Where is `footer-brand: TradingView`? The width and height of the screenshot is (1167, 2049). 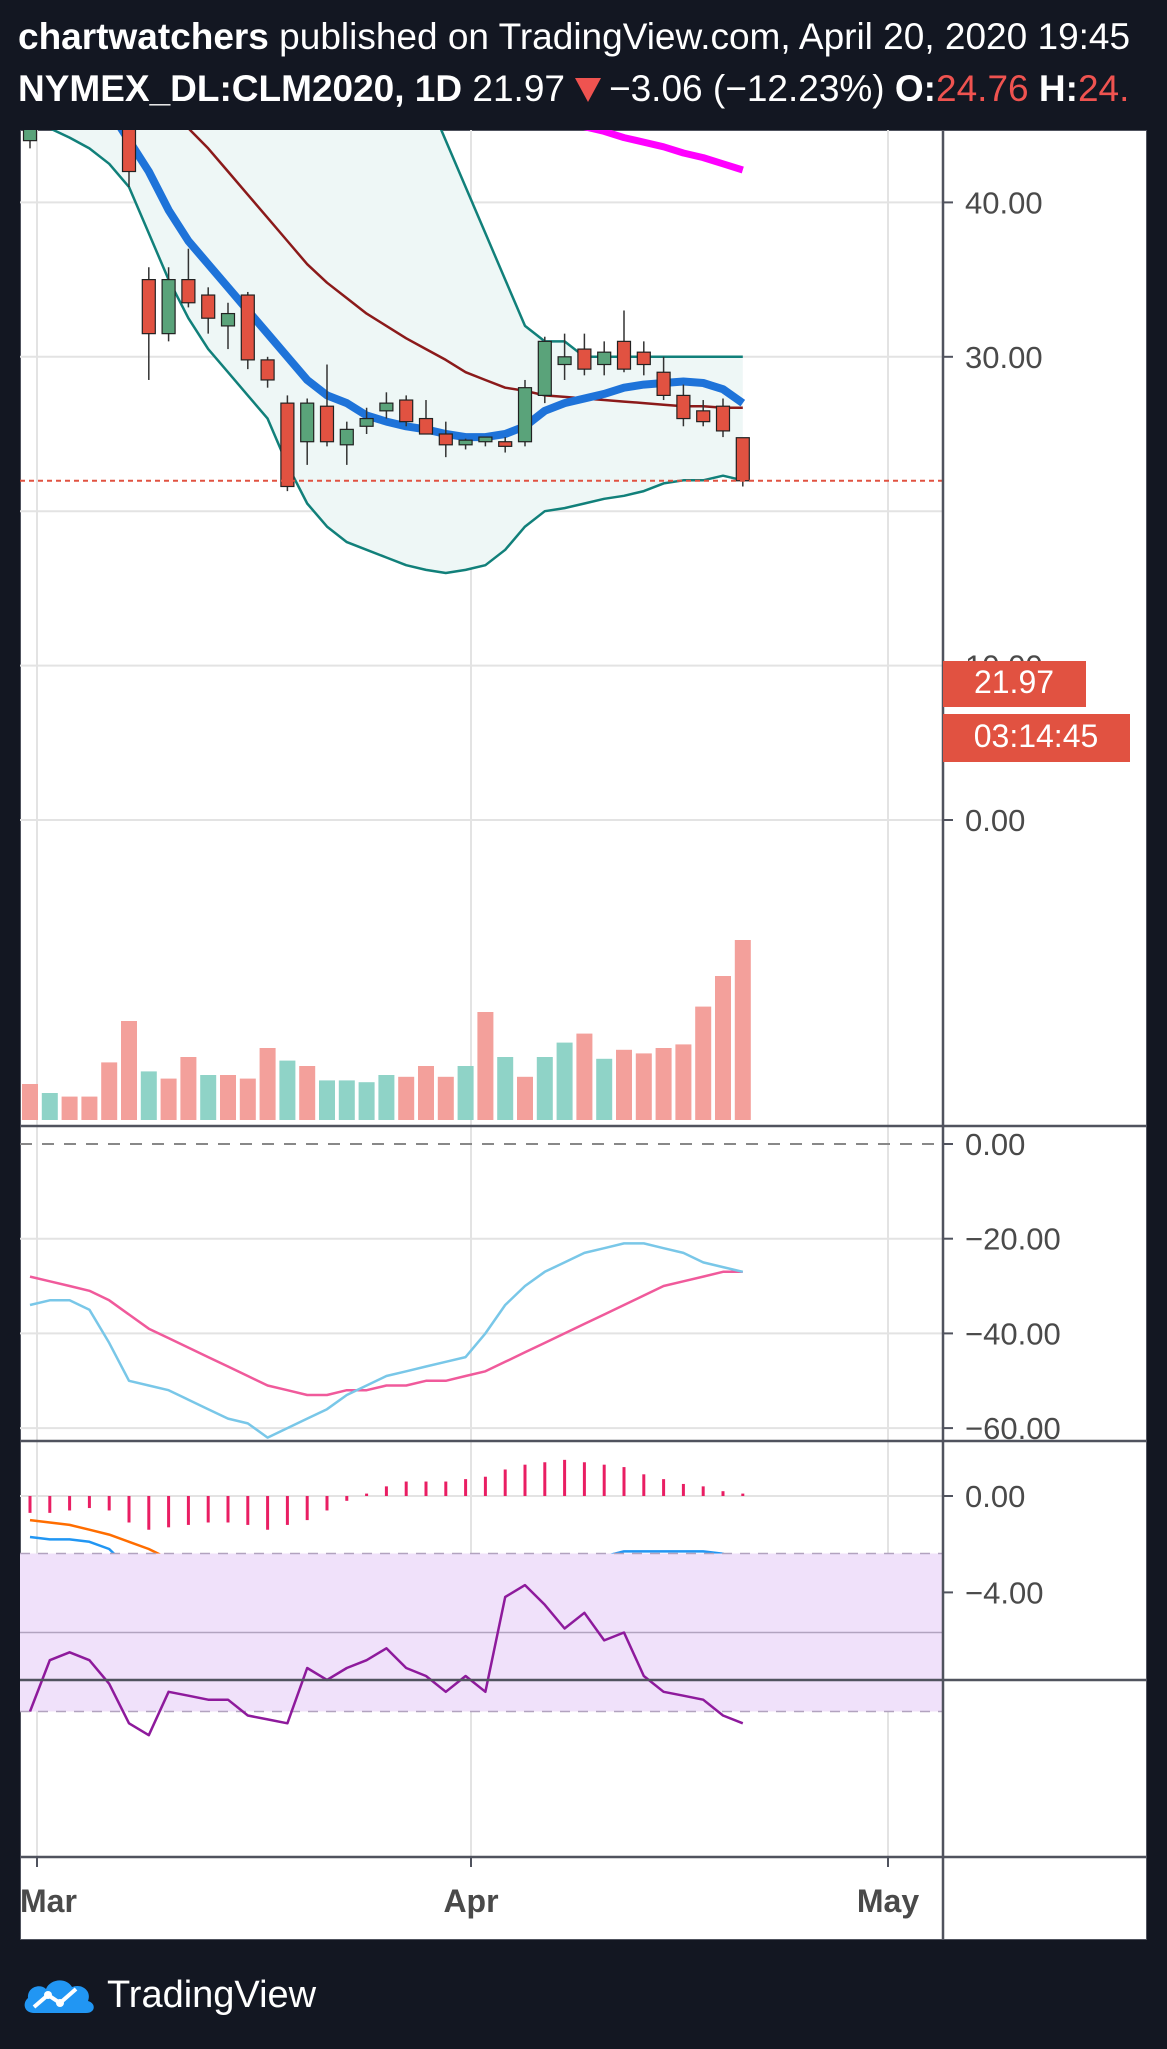 footer-brand: TradingView is located at coordinates (169, 1995).